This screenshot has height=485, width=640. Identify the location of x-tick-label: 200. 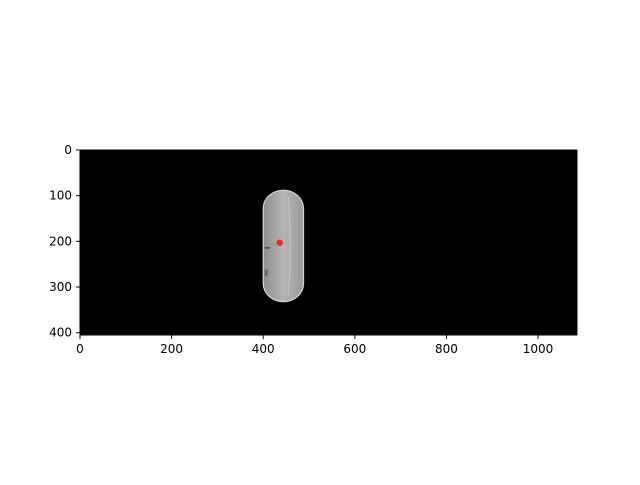
(171, 349).